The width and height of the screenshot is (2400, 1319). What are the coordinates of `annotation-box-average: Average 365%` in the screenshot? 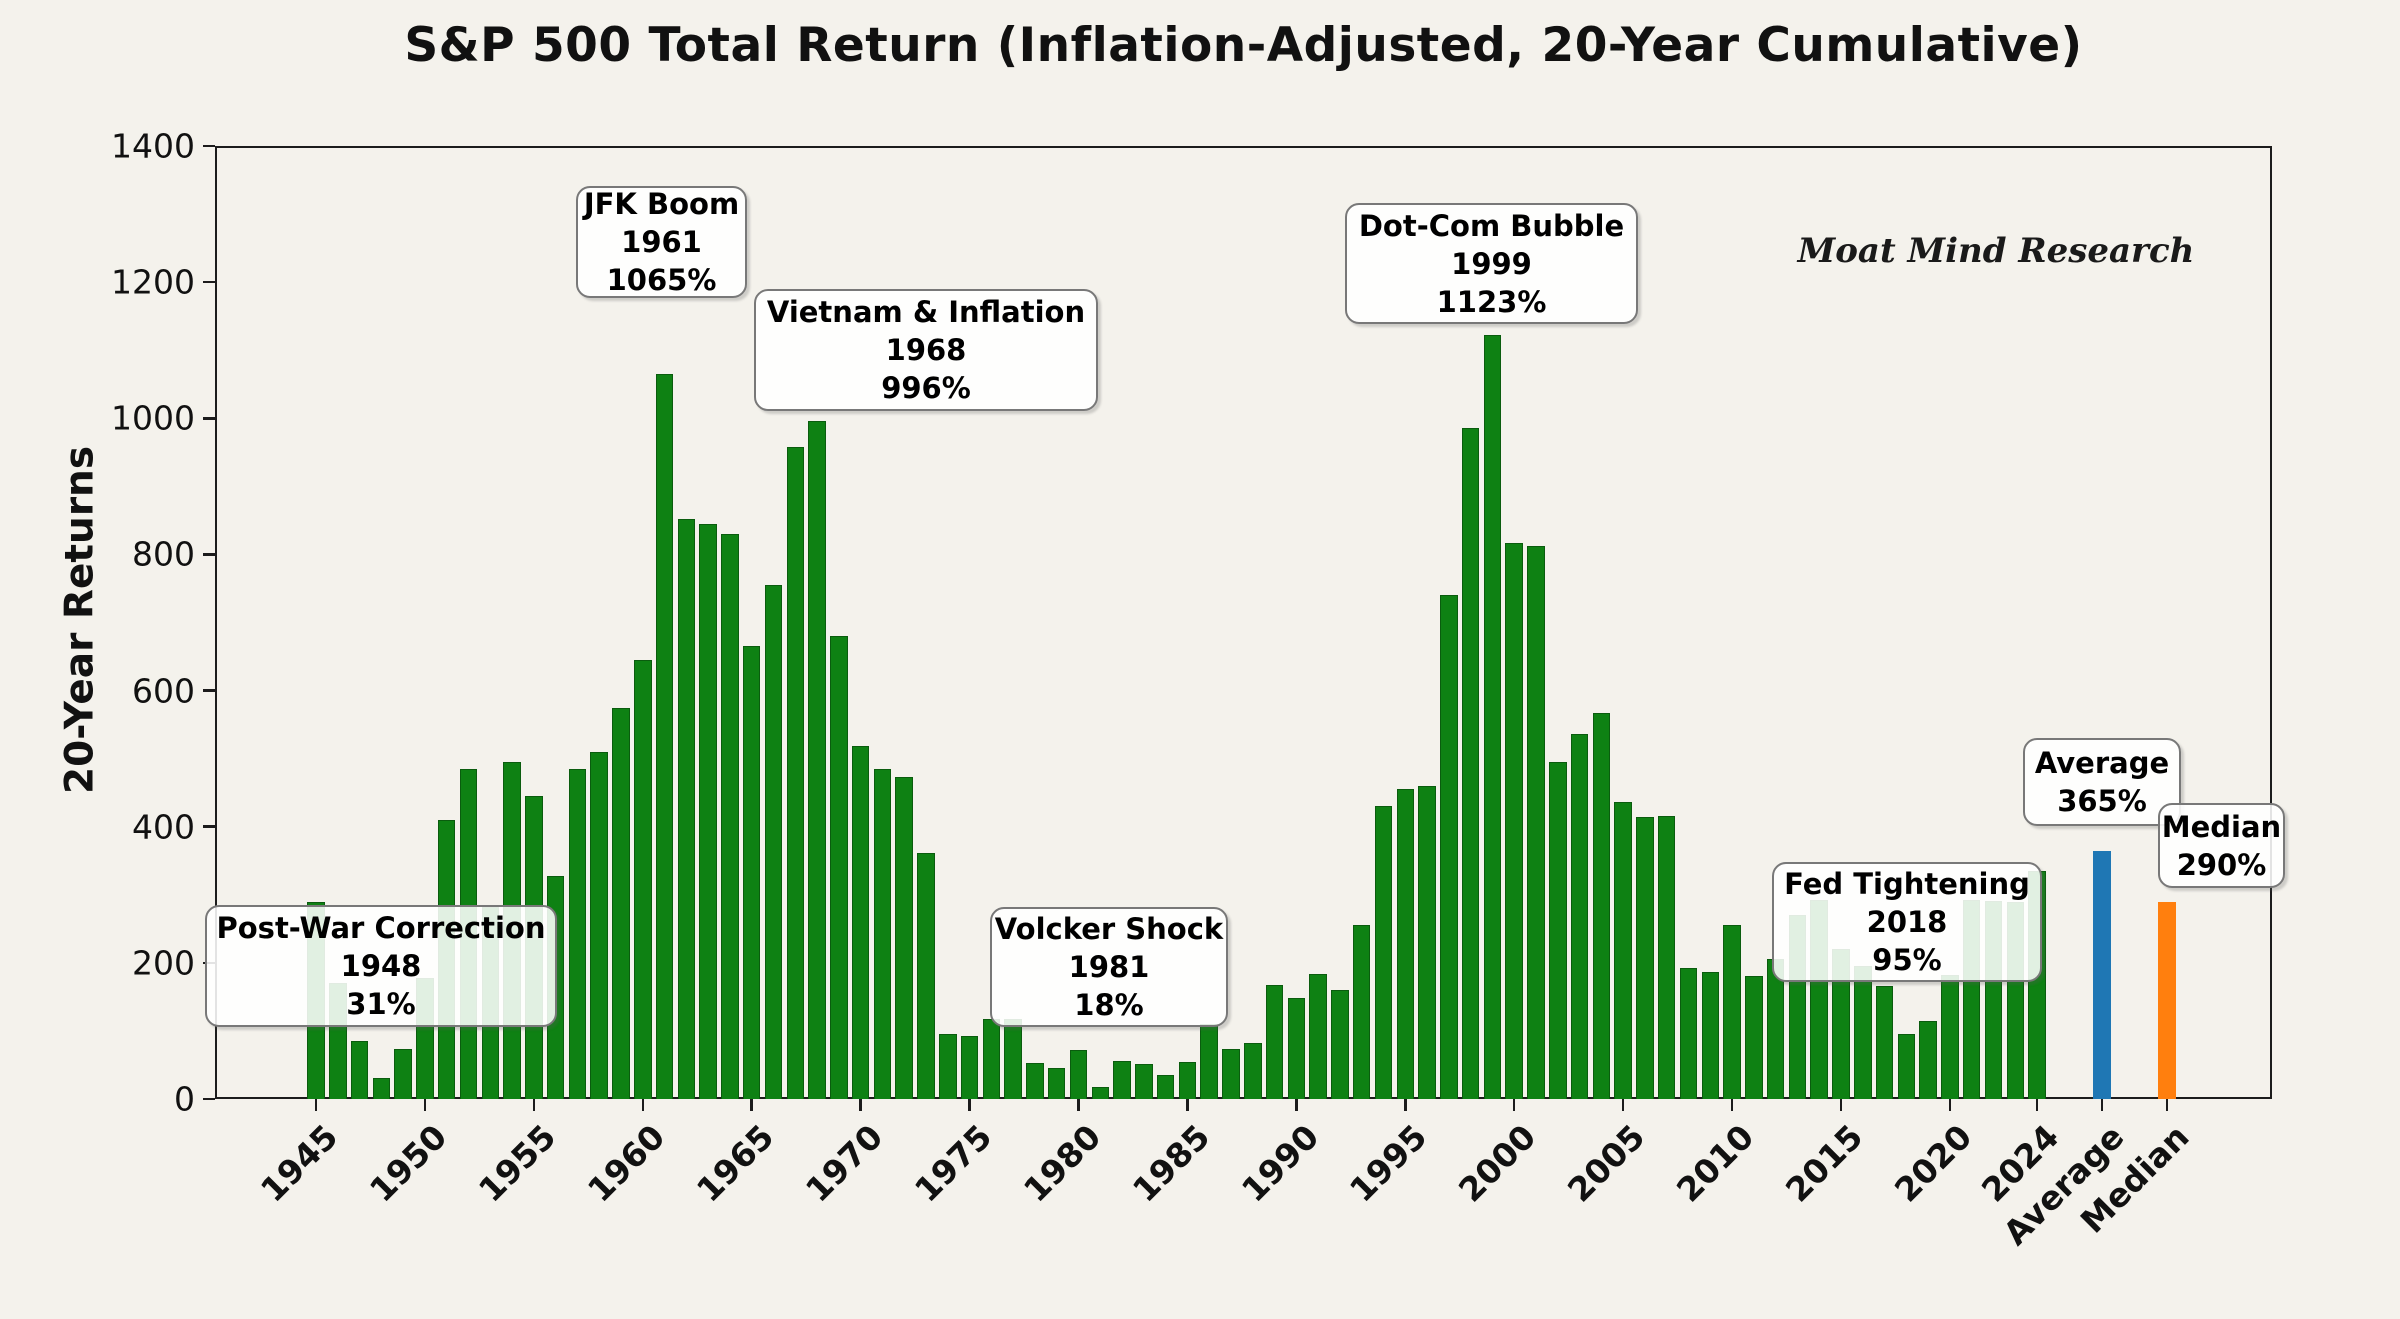 It's located at (2102, 782).